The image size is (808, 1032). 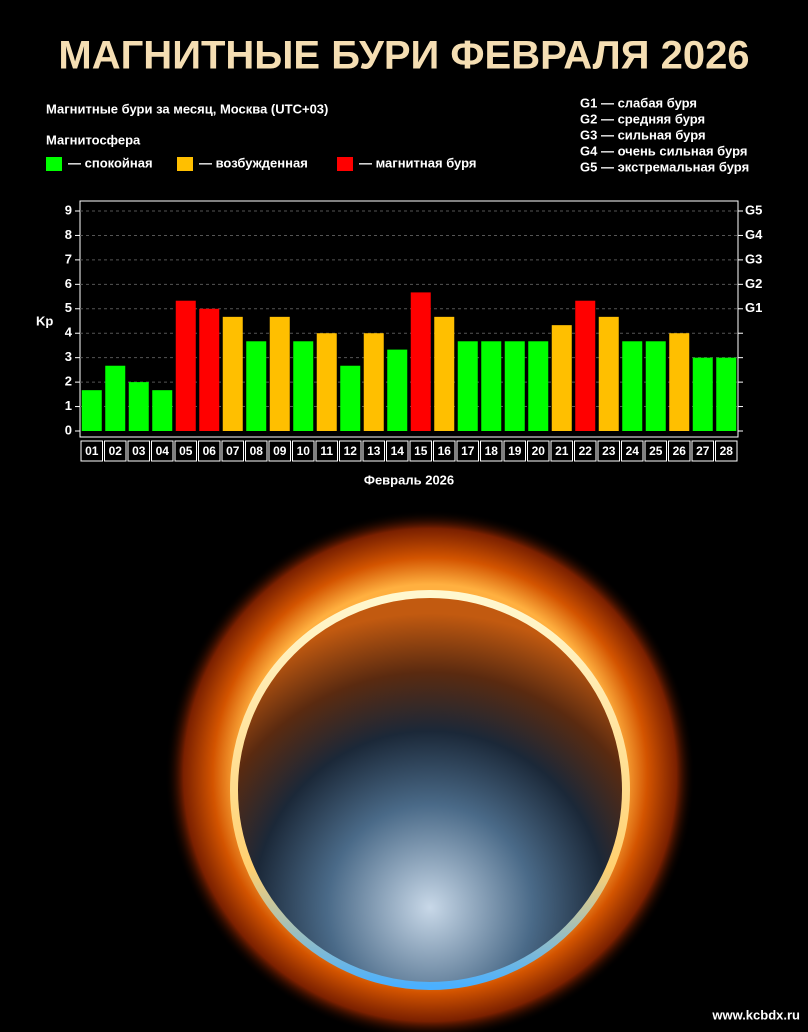 I want to click on legend-title: Магнитосфера, so click(x=93, y=139).